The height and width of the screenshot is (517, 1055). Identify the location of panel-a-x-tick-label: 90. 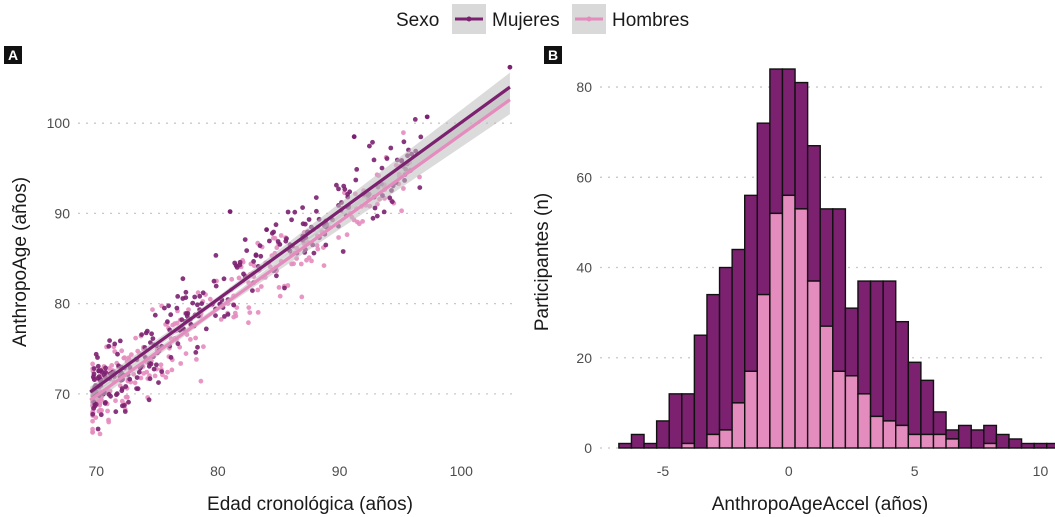
(340, 471).